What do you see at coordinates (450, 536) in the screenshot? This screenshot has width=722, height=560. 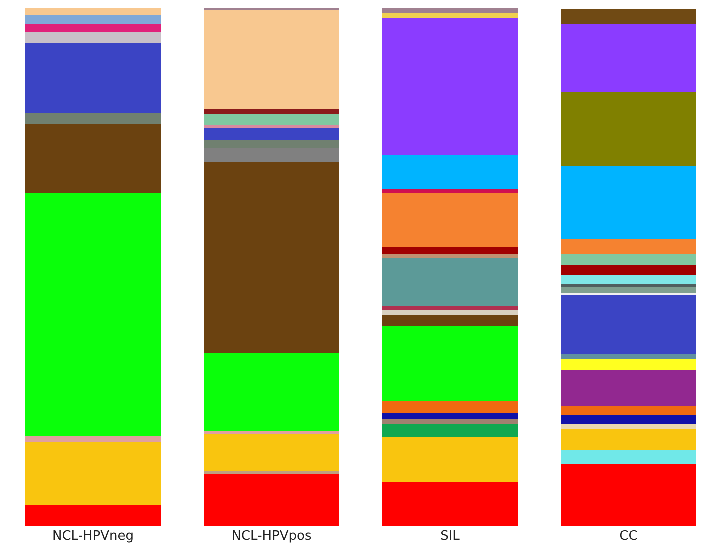 I see `x-tick-label: SIL` at bounding box center [450, 536].